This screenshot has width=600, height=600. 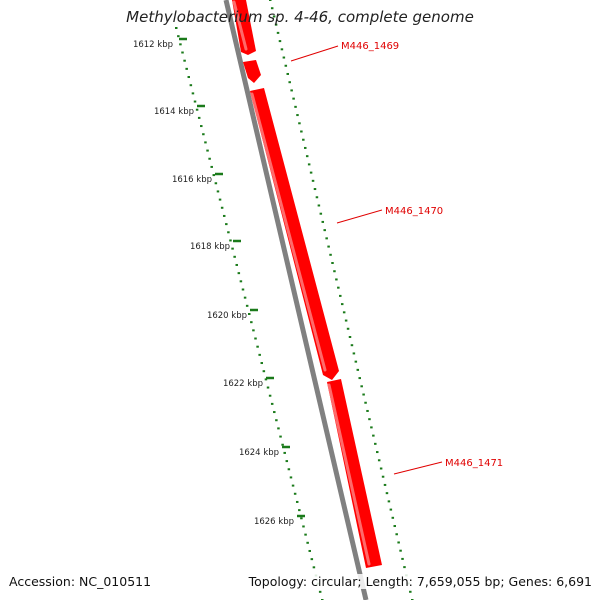 I want to click on scale-tick-label: 1624 kbp, so click(x=259, y=453).